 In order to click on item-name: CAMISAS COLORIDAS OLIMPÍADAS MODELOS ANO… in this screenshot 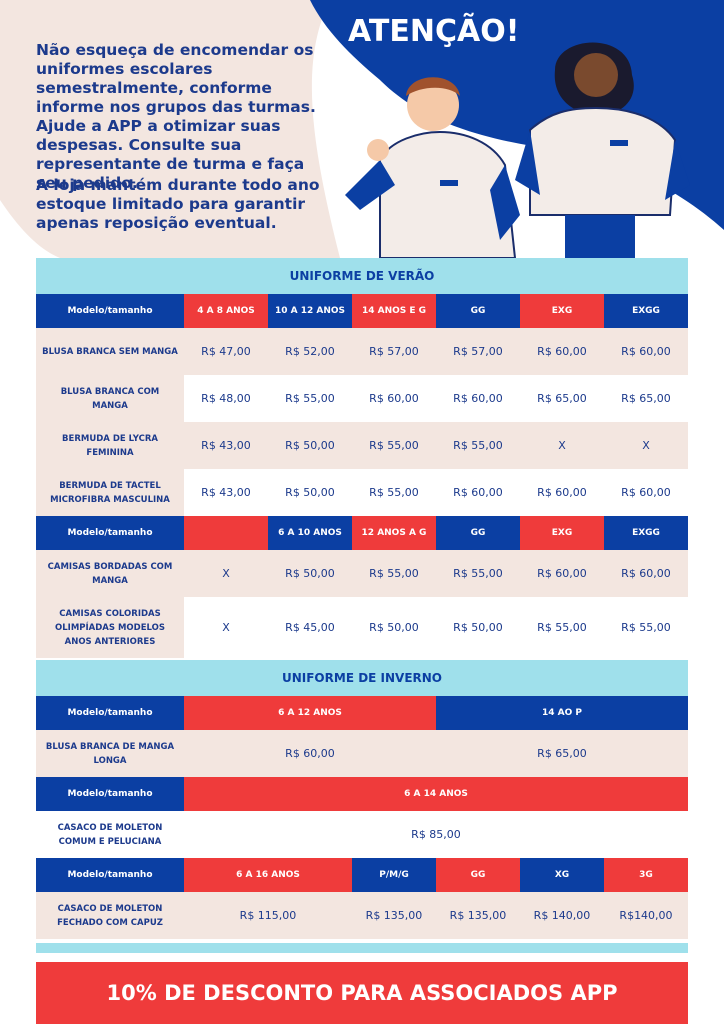, I will do `click(110, 627)`.